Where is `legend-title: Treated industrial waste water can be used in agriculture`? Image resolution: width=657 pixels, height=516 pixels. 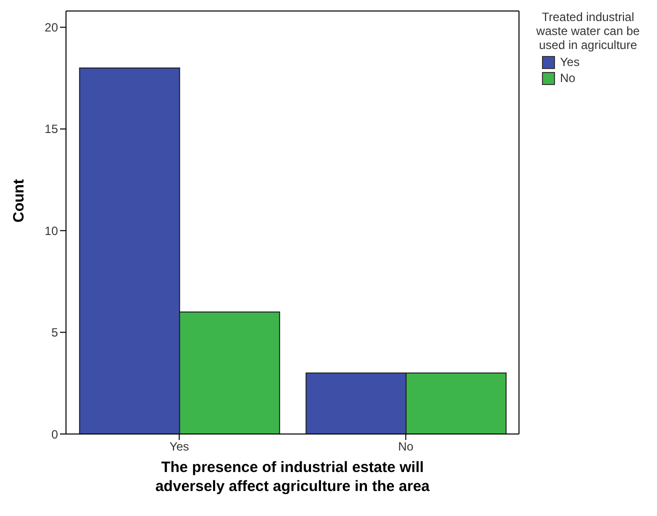
legend-title: Treated industrial waste water can be used in agriculture is located at coordinates (588, 31).